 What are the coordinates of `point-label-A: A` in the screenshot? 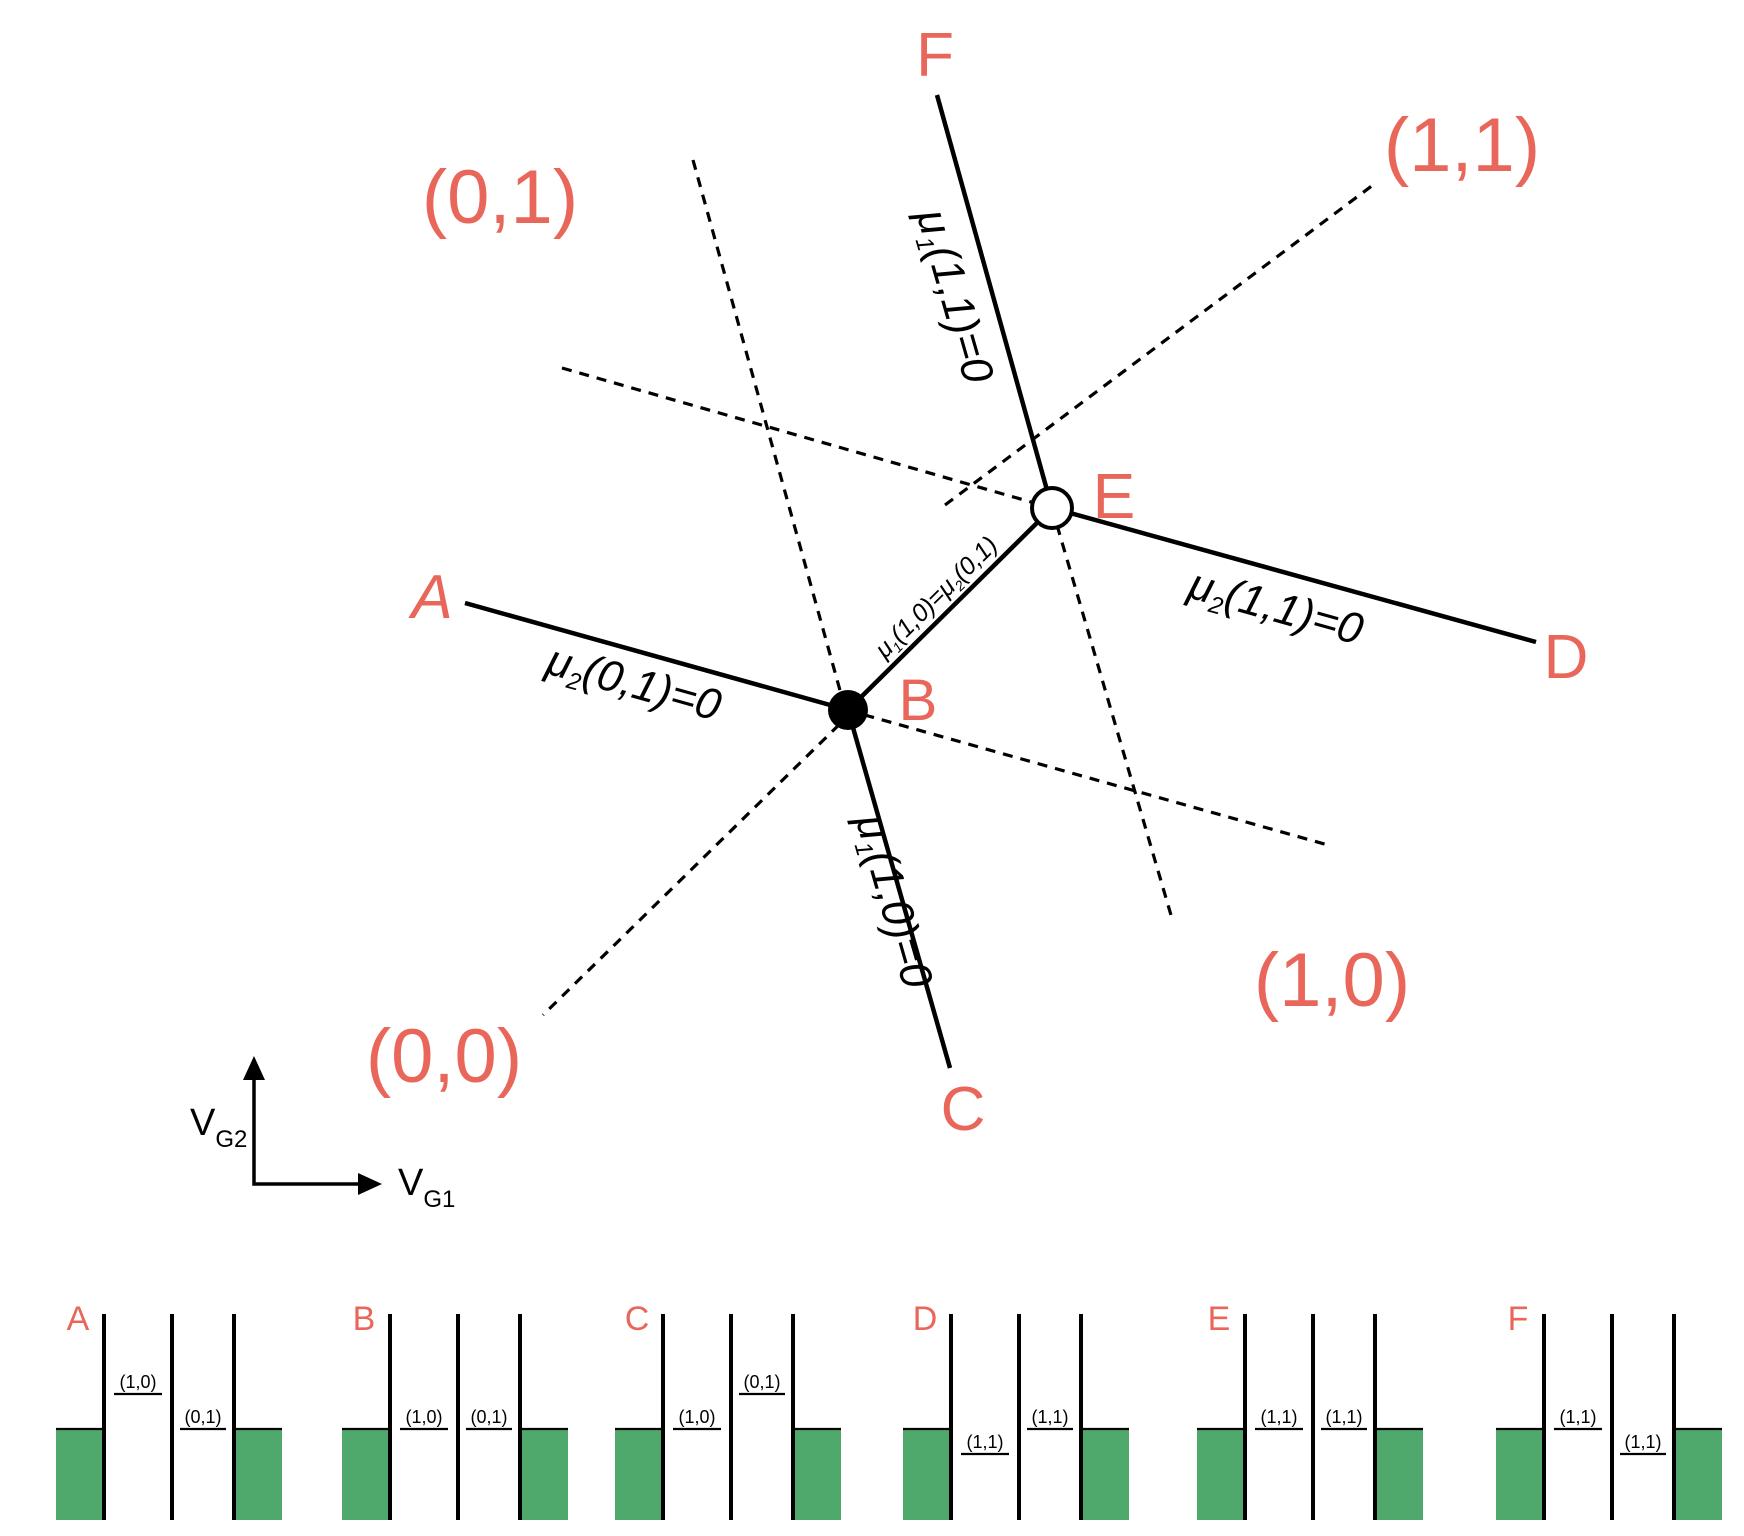 It's located at (429, 597).